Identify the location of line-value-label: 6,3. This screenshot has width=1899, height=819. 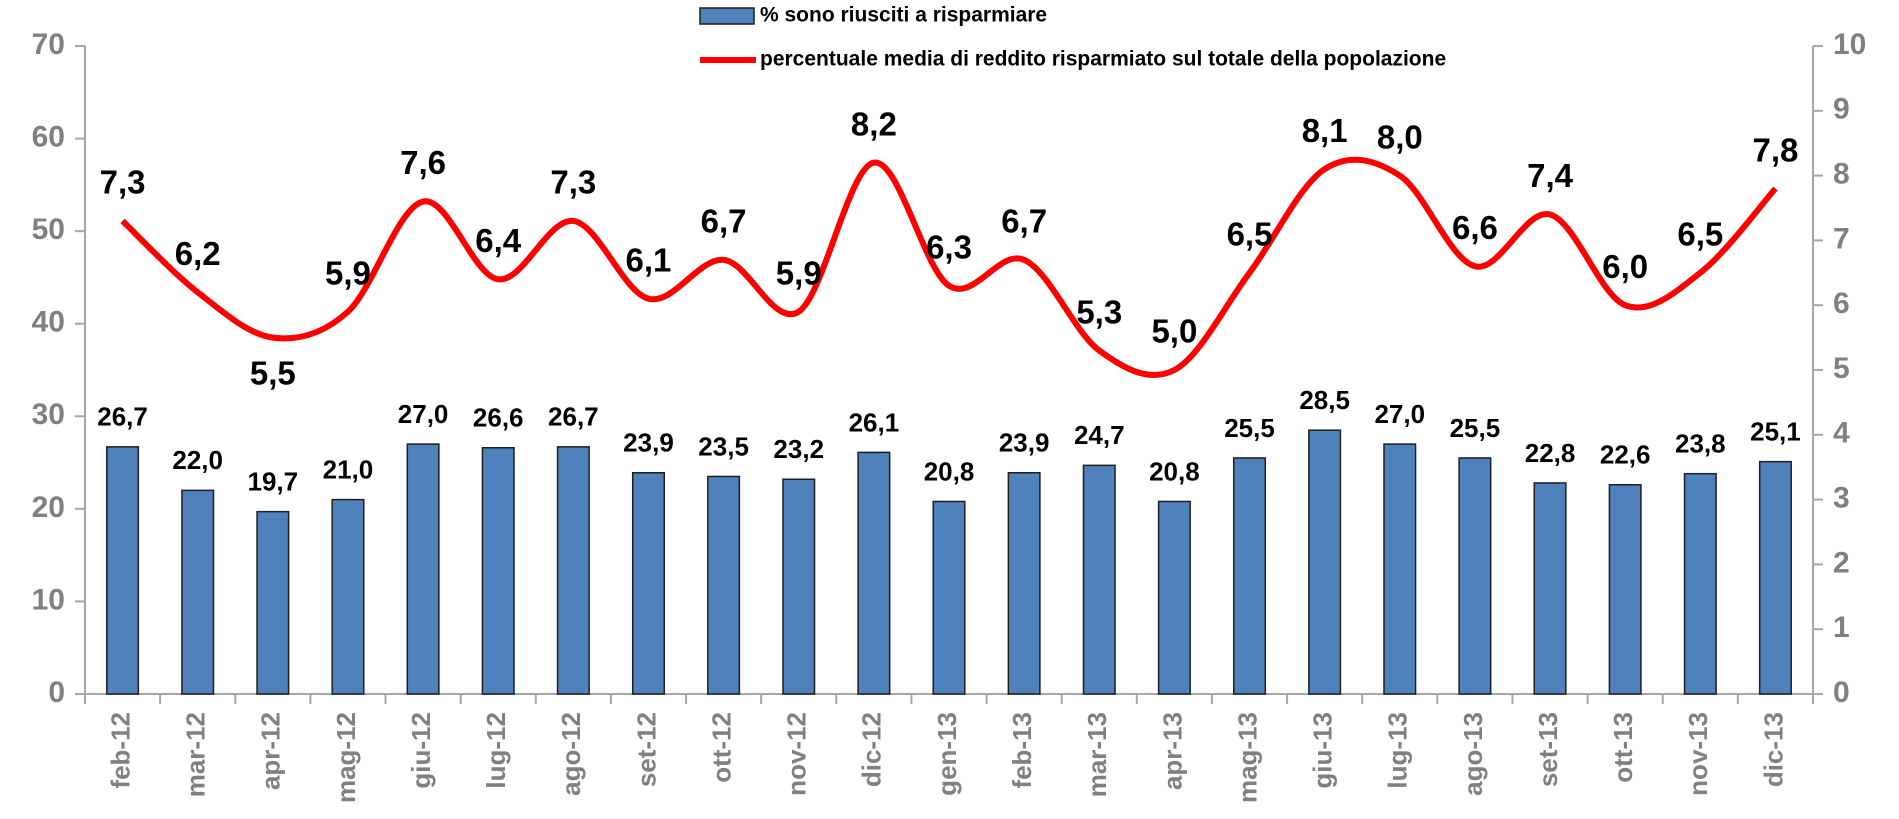
(949, 246).